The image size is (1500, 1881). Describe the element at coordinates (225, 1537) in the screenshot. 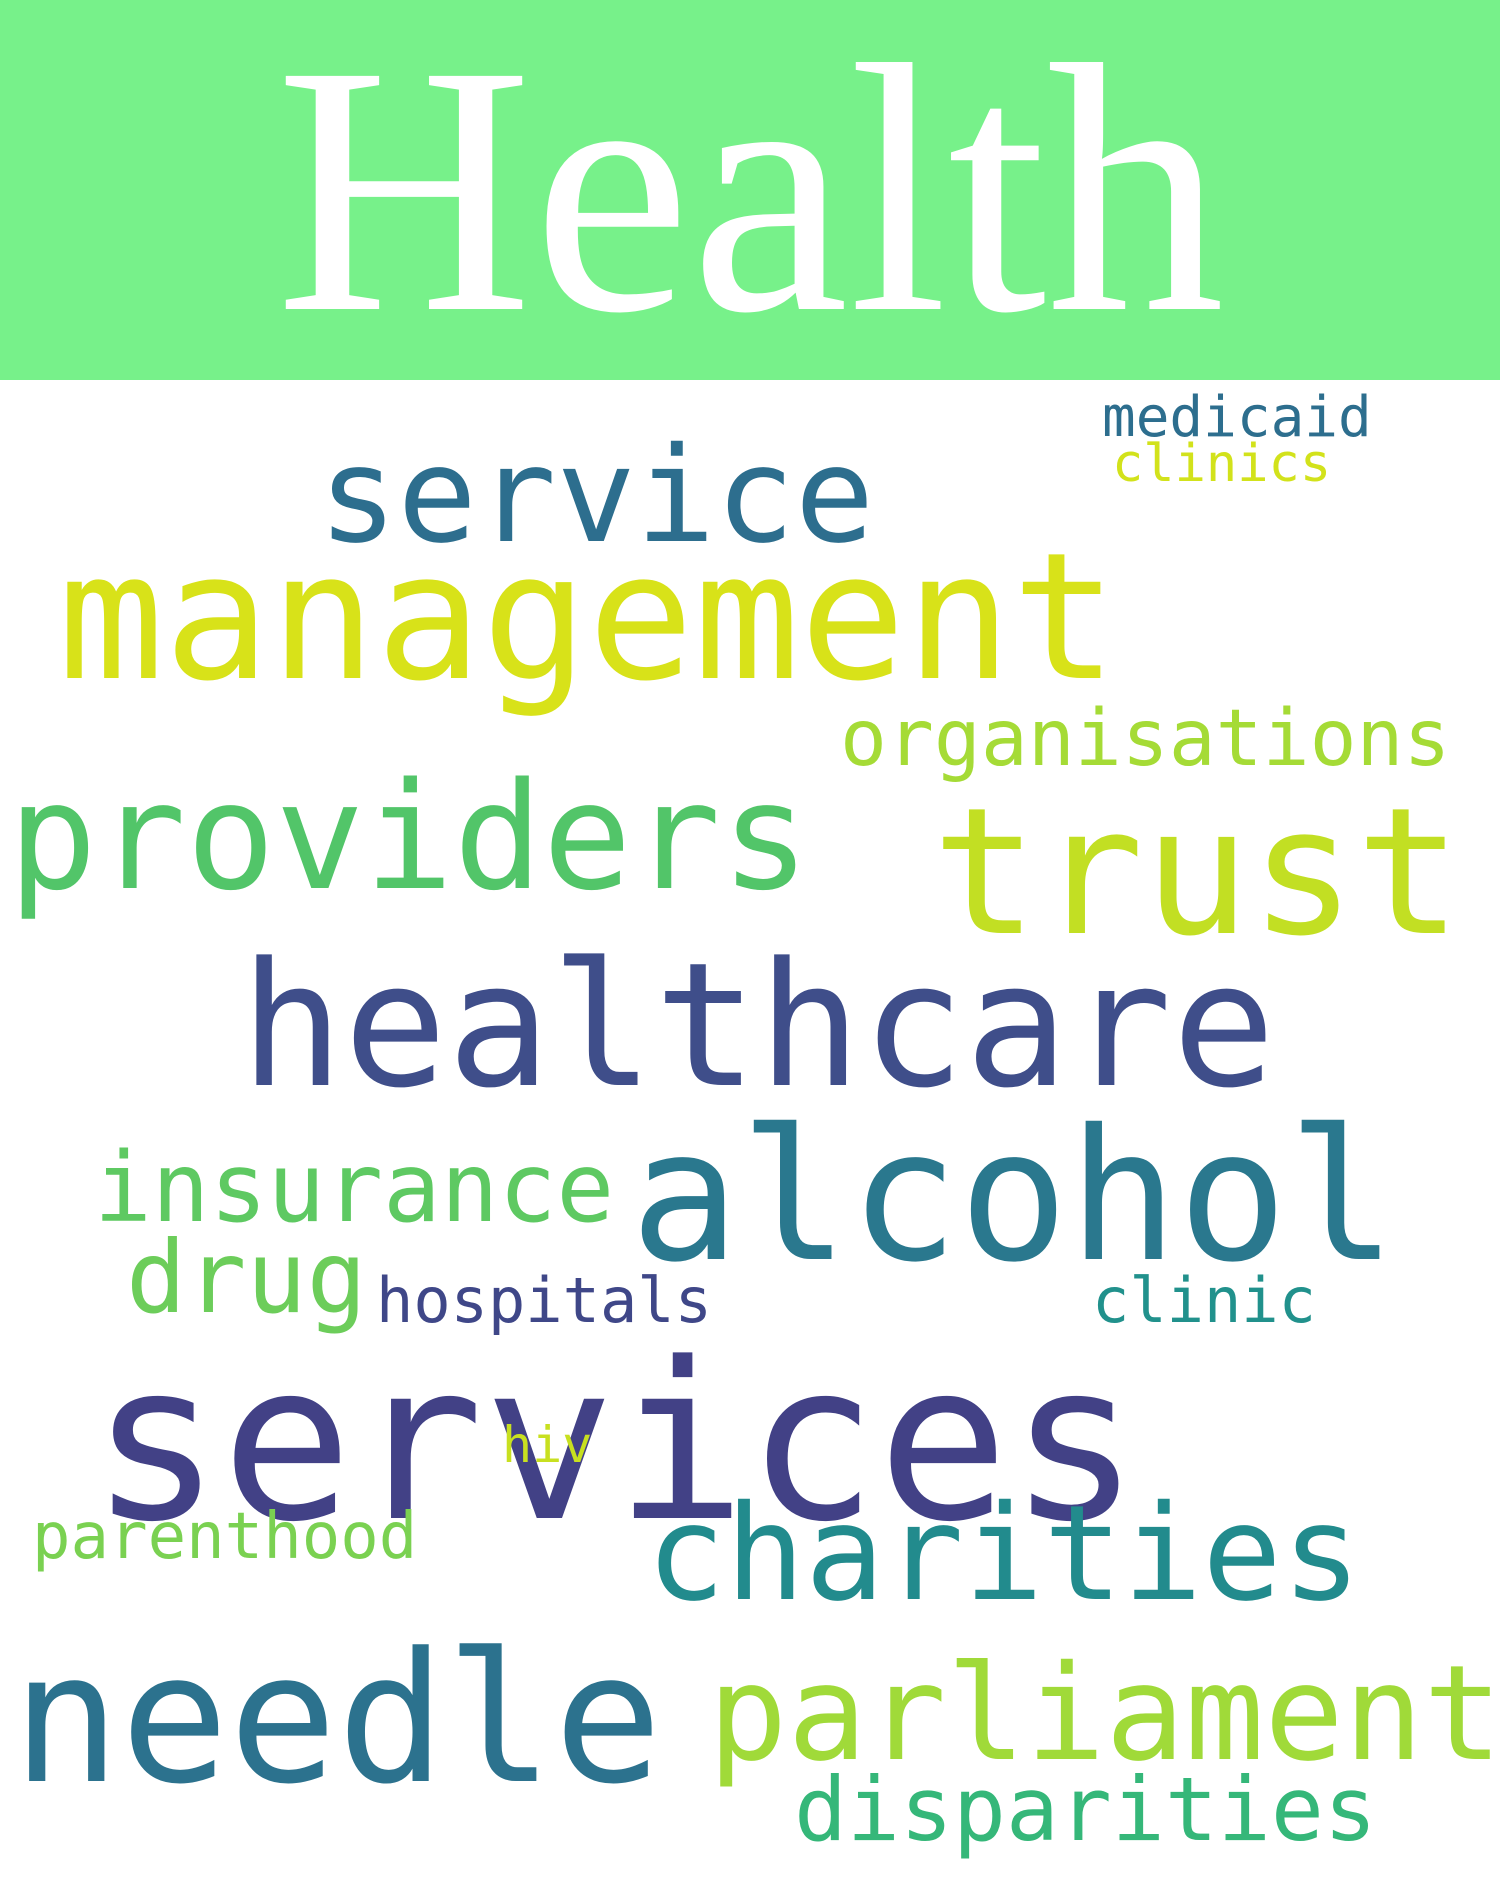

I see `word-parenthood: parenthood` at that location.